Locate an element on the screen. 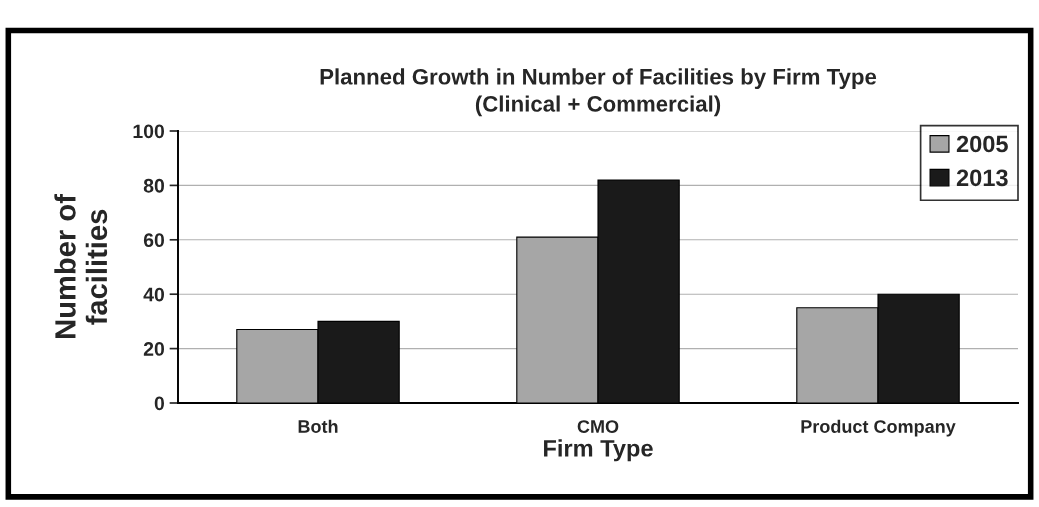 The height and width of the screenshot is (507, 1039). y-tick-label: 0 is located at coordinates (159, 403).